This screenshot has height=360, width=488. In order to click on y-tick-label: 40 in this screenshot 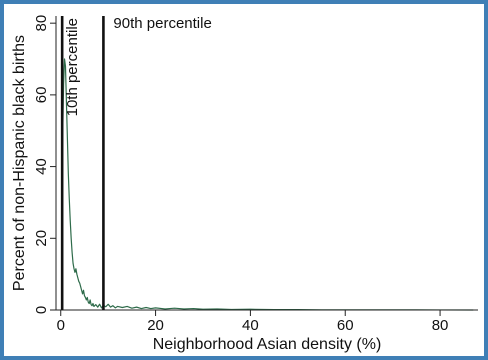, I will do `click(41, 166)`.